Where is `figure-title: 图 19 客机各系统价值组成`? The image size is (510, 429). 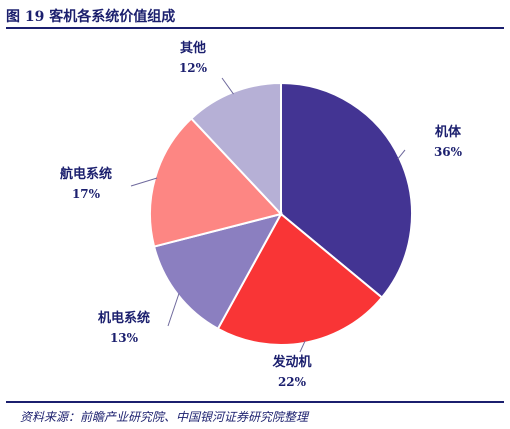
figure-title: 图 19 客机各系统价值组成 is located at coordinates (91, 17).